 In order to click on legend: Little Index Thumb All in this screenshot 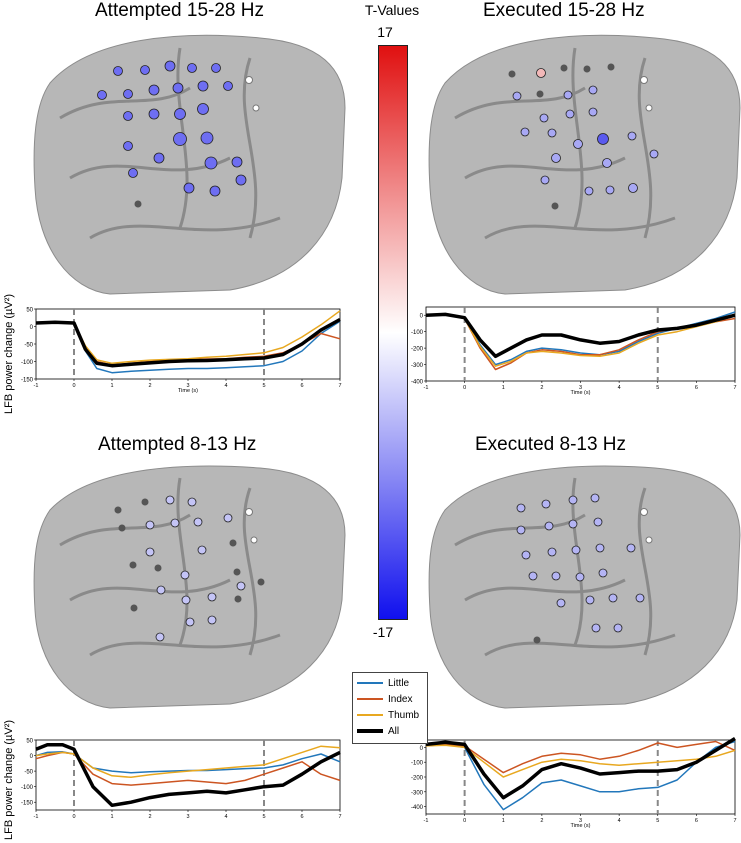, I will do `click(390, 708)`.